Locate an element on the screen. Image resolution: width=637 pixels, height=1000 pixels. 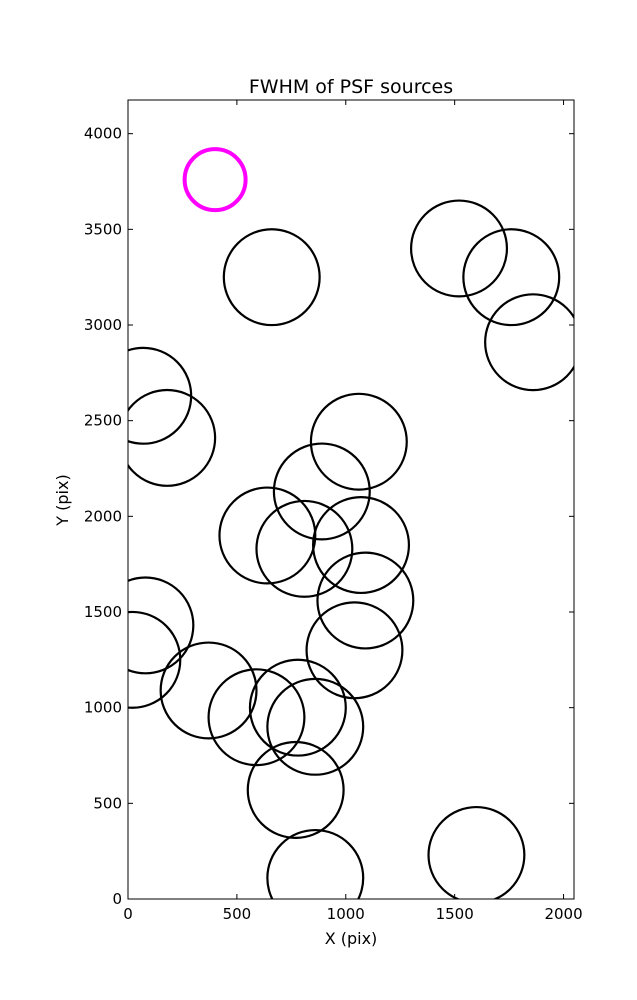
x-tick-label: 500 is located at coordinates (237, 914).